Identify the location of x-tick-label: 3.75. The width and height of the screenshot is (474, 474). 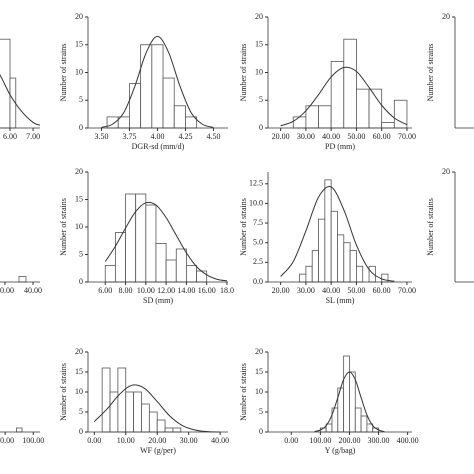
(129, 136).